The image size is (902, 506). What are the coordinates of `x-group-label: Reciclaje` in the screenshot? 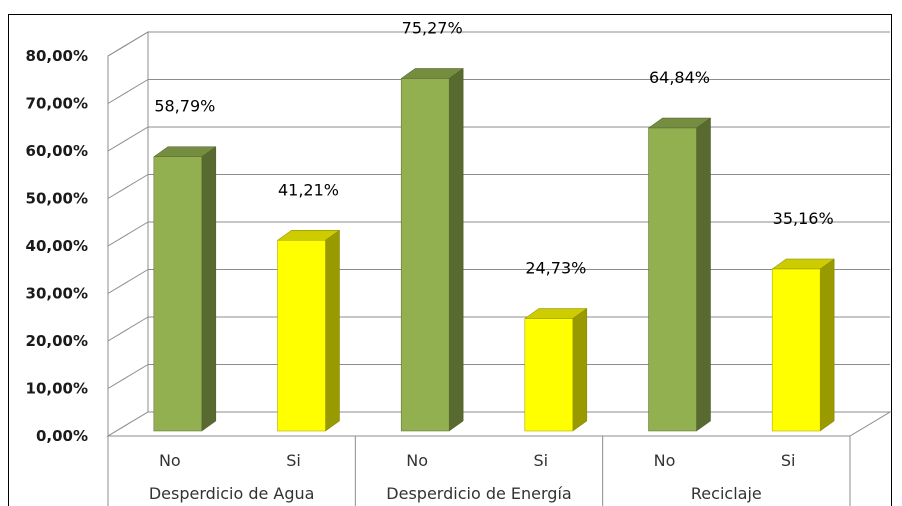 It's located at (726, 493).